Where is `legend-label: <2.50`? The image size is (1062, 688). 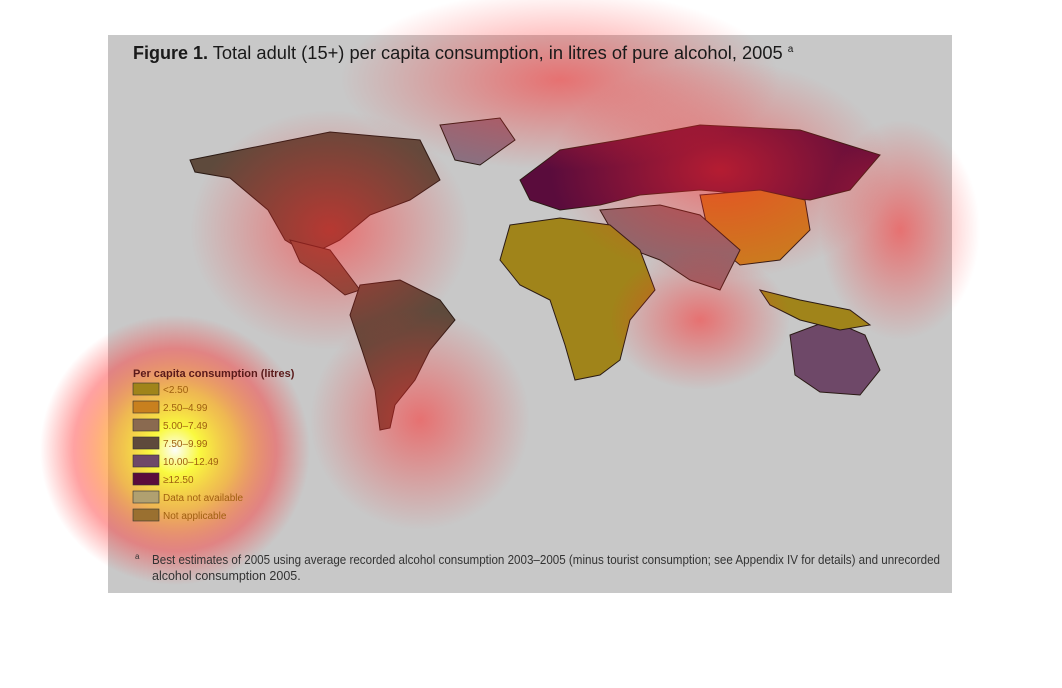 legend-label: <2.50 is located at coordinates (176, 390).